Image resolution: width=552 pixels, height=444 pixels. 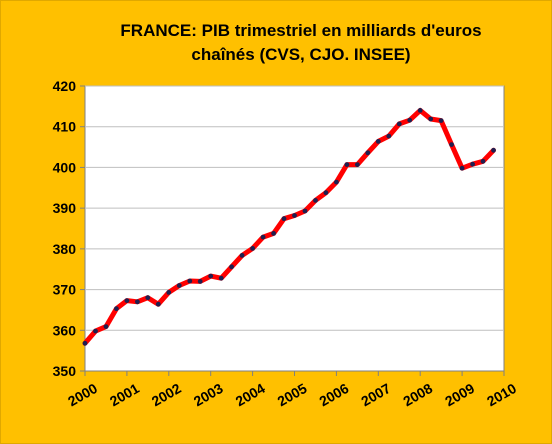 I want to click on x-tick-label-2005: 2005, so click(x=292, y=395).